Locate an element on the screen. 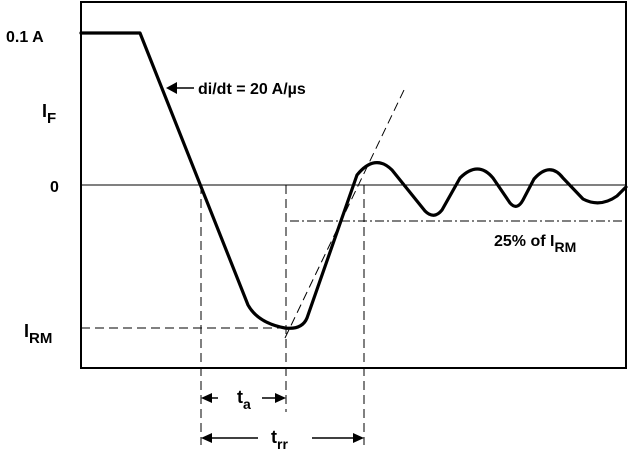 This screenshot has height=451, width=628. label-didt: di/dt = 20 A/µs is located at coordinates (252, 89).